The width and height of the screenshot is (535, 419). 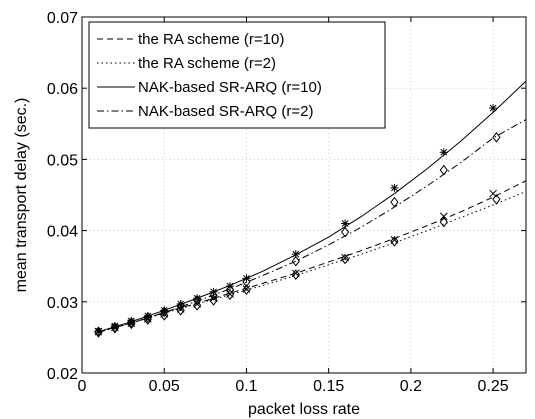 What do you see at coordinates (304, 409) in the screenshot?
I see `x-axis-label: packet loss rate` at bounding box center [304, 409].